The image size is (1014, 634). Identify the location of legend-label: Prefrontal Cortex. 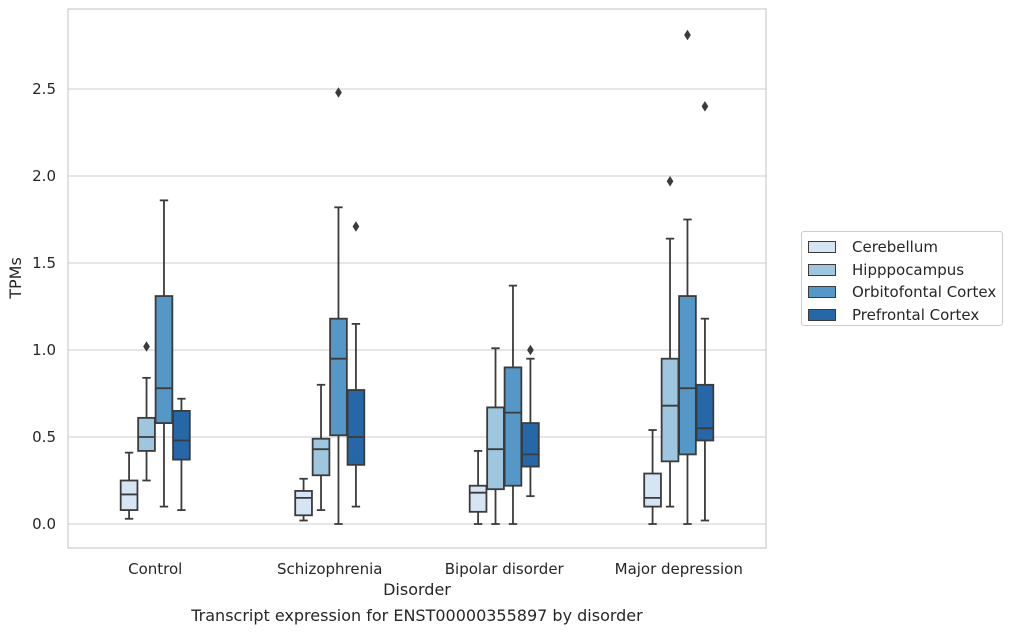
(916, 315).